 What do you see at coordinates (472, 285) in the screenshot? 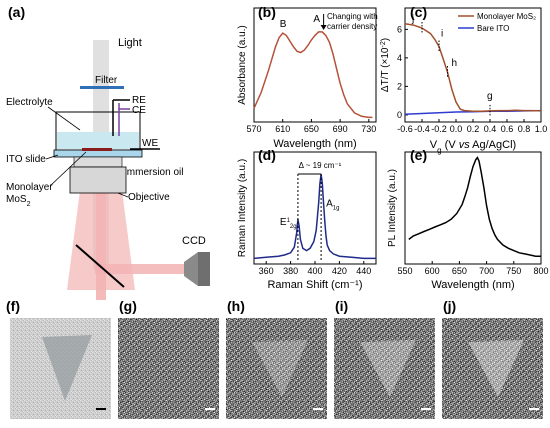
I see `axis-x-label-e: Wavelength (nm)` at bounding box center [472, 285].